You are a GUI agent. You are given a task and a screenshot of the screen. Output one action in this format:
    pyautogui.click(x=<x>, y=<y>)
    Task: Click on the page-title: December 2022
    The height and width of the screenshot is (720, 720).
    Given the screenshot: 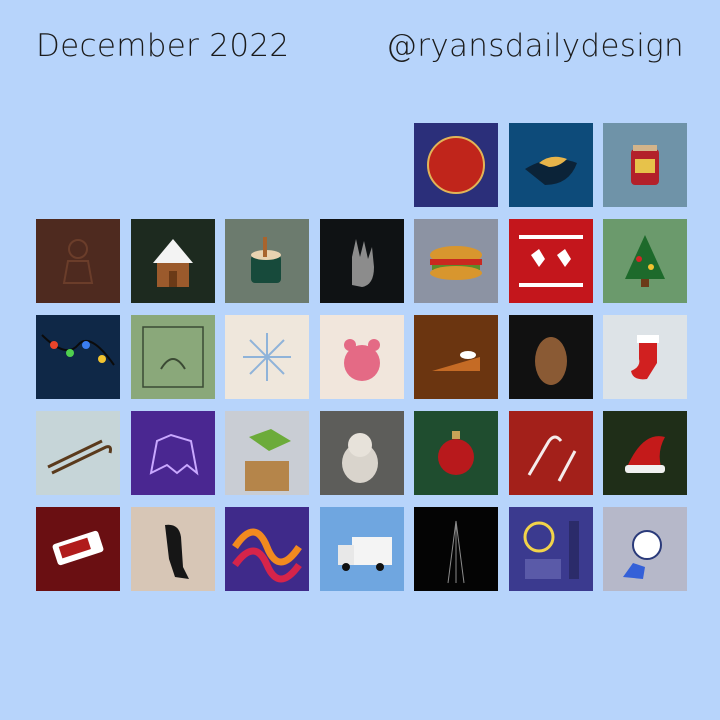 What is the action you would take?
    pyautogui.click(x=163, y=46)
    